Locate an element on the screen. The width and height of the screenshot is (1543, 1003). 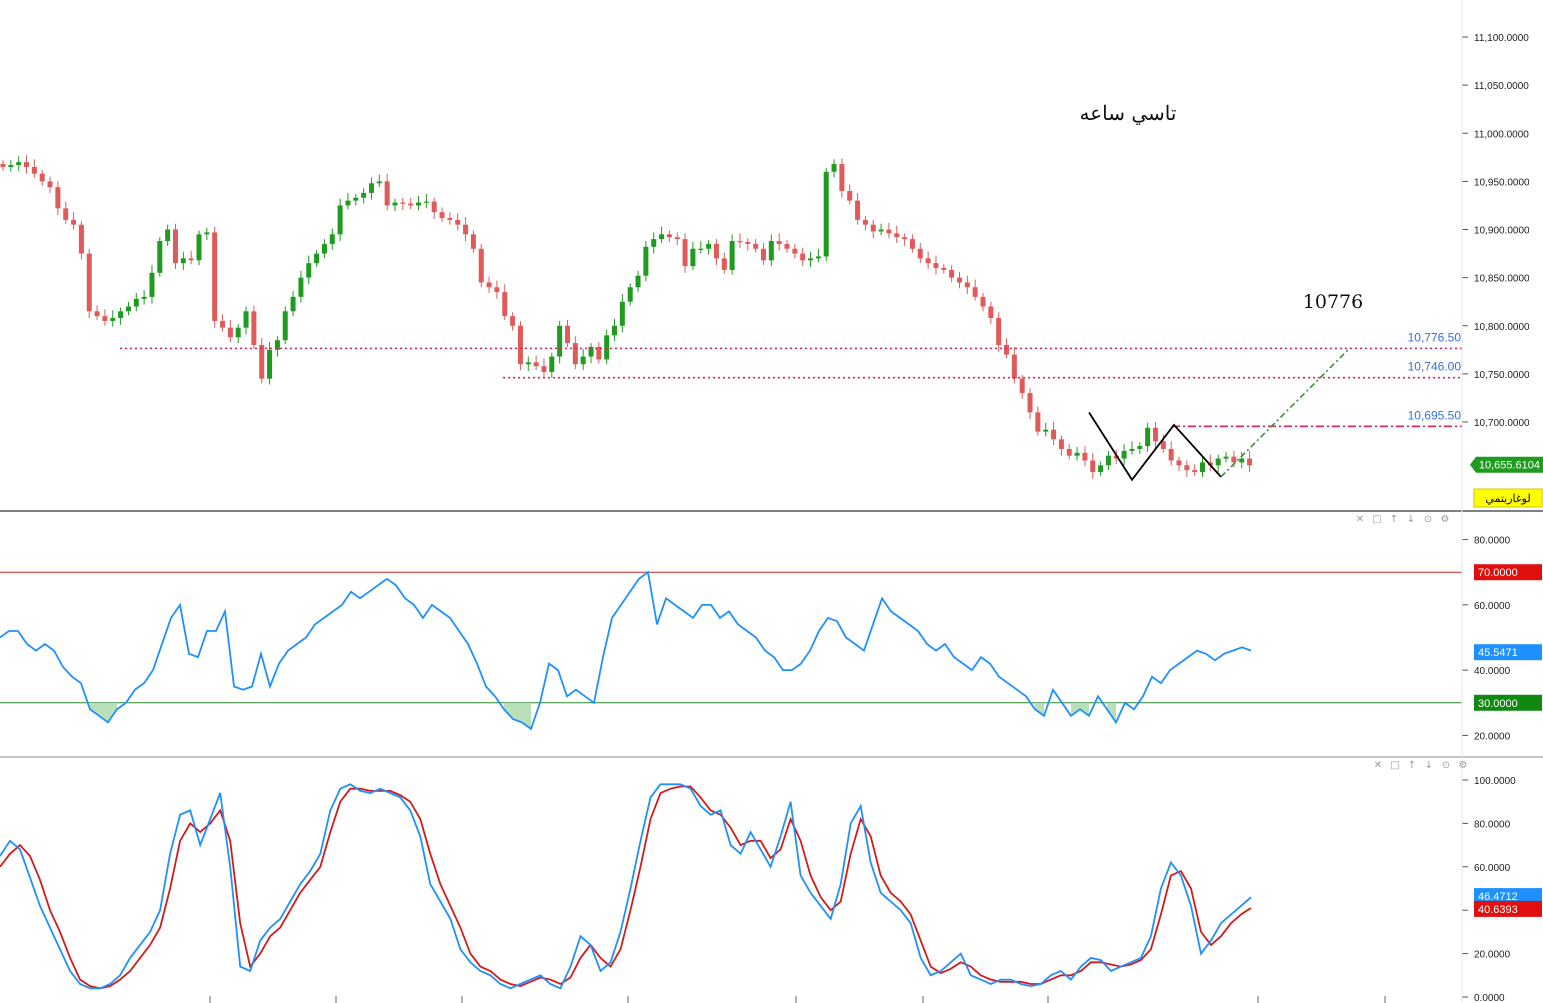
pane-control-icon: ↑ is located at coordinates (1412, 765).